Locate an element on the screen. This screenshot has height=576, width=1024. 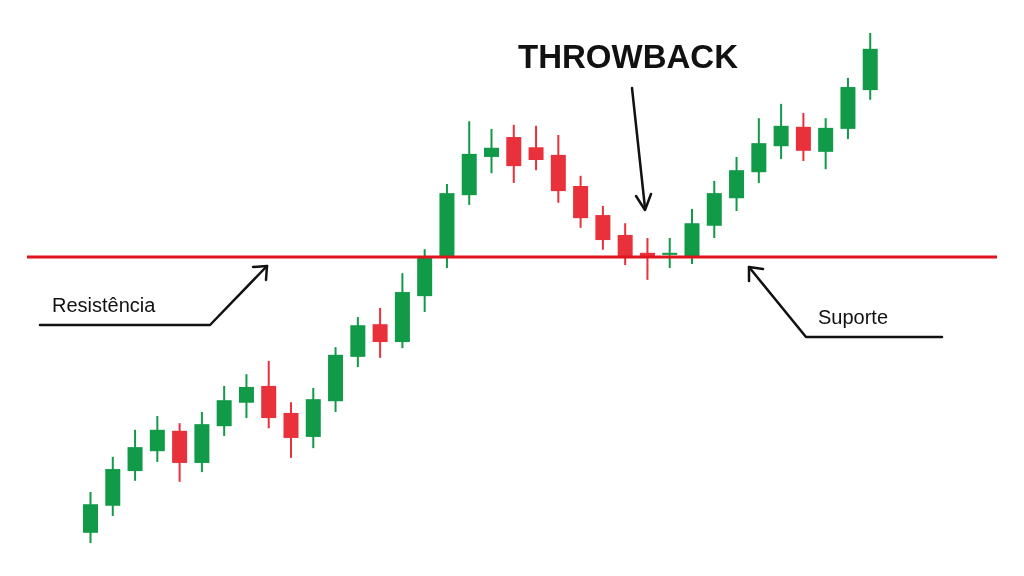
annotation: THROWBACK is located at coordinates (628, 57).